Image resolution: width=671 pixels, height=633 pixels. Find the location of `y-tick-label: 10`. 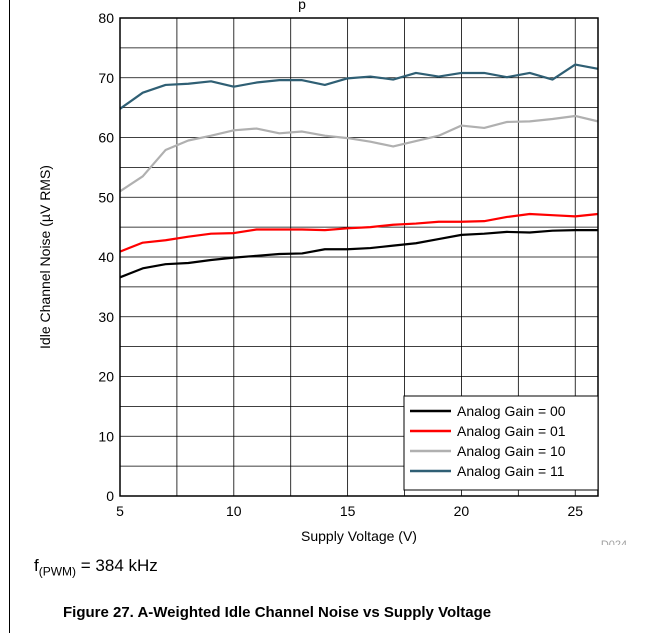

y-tick-label: 10 is located at coordinates (106, 436).